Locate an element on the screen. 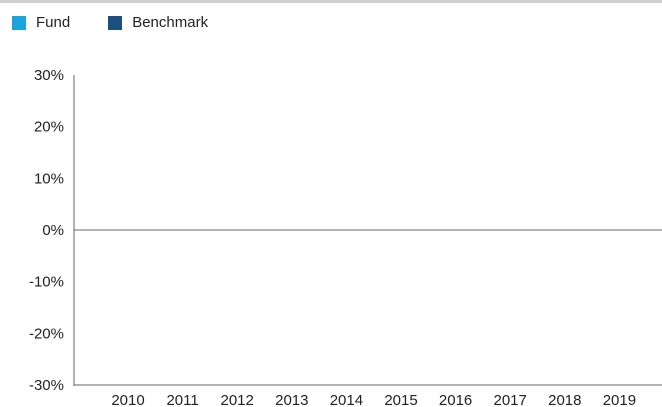 The image size is (662, 407). x-tick-label: 2015 is located at coordinates (400, 399).